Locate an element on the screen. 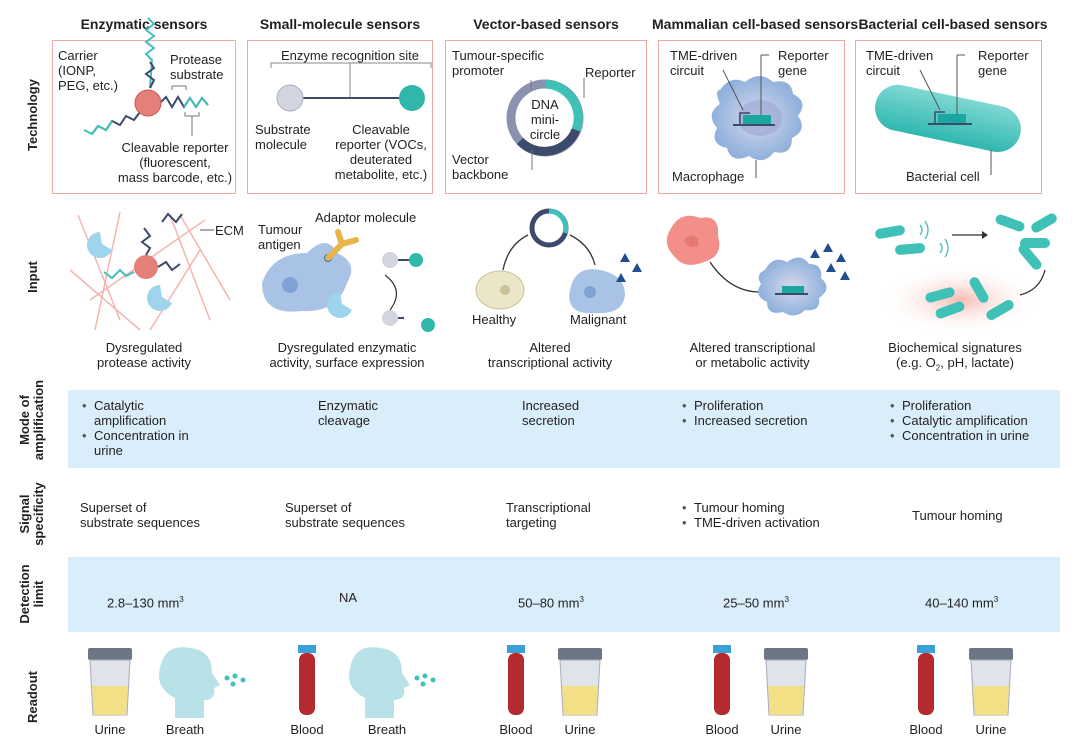 The image size is (1080, 747). bacterial-cell-icon is located at coordinates (948, 114).